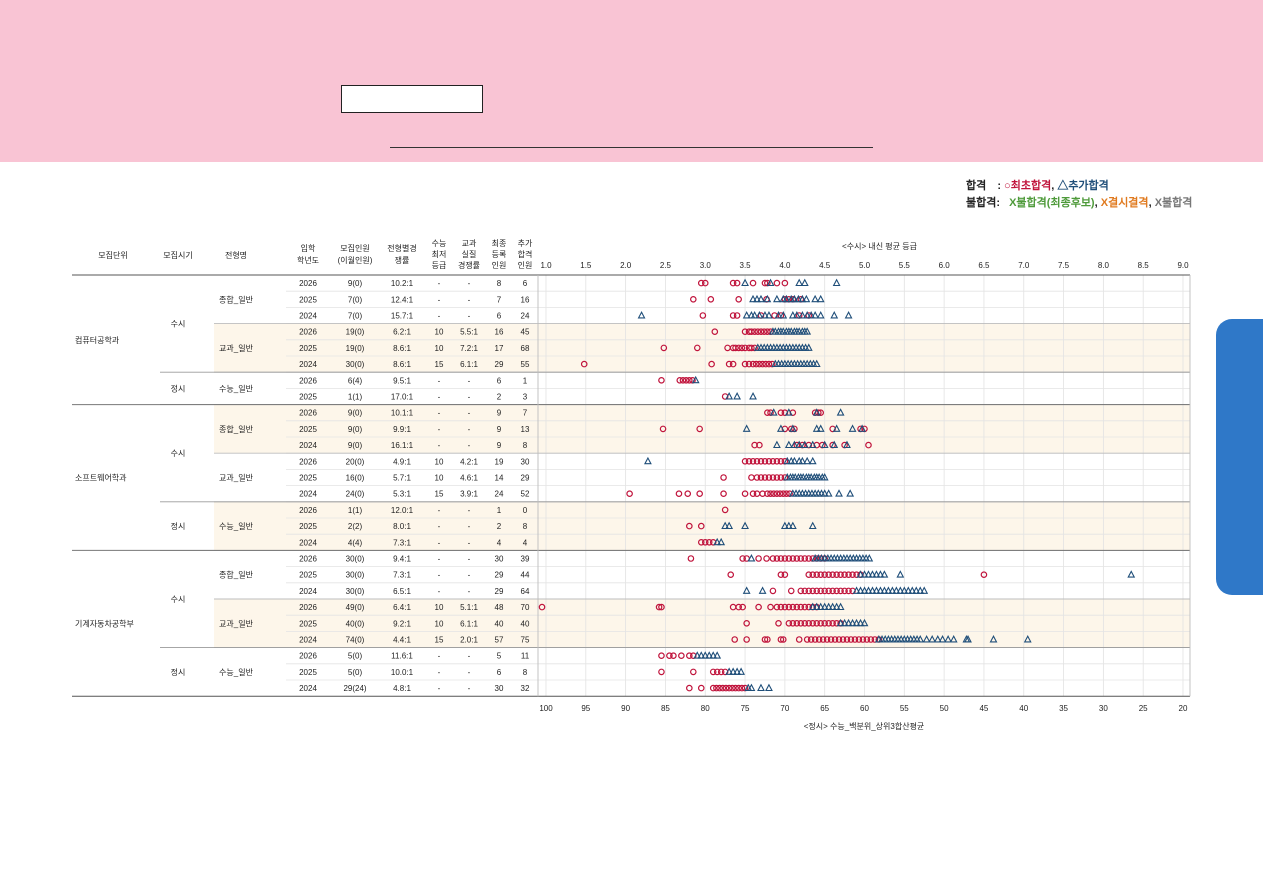 This screenshot has width=1263, height=893. What do you see at coordinates (355, 260) in the screenshot?
I see `header-quota: (이월인원)` at bounding box center [355, 260].